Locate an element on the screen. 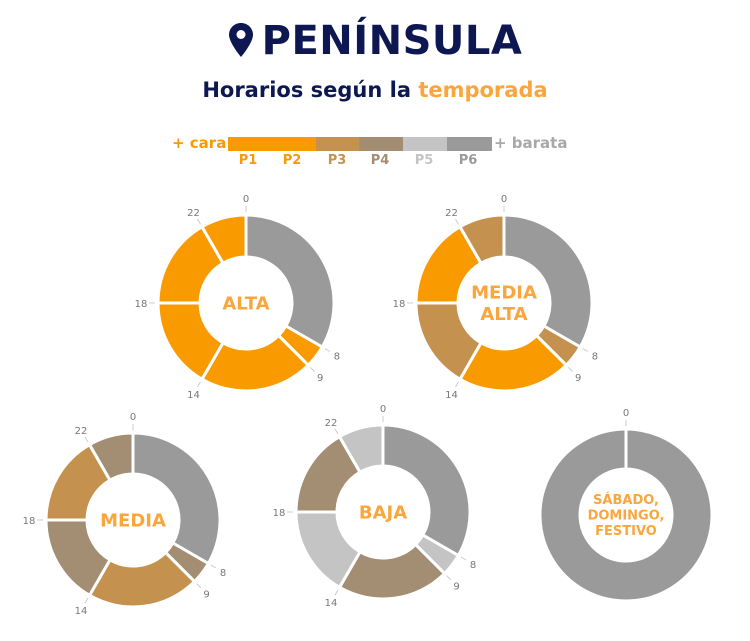 The width and height of the screenshot is (750, 641). legend-label-p2: P2 is located at coordinates (292, 160).